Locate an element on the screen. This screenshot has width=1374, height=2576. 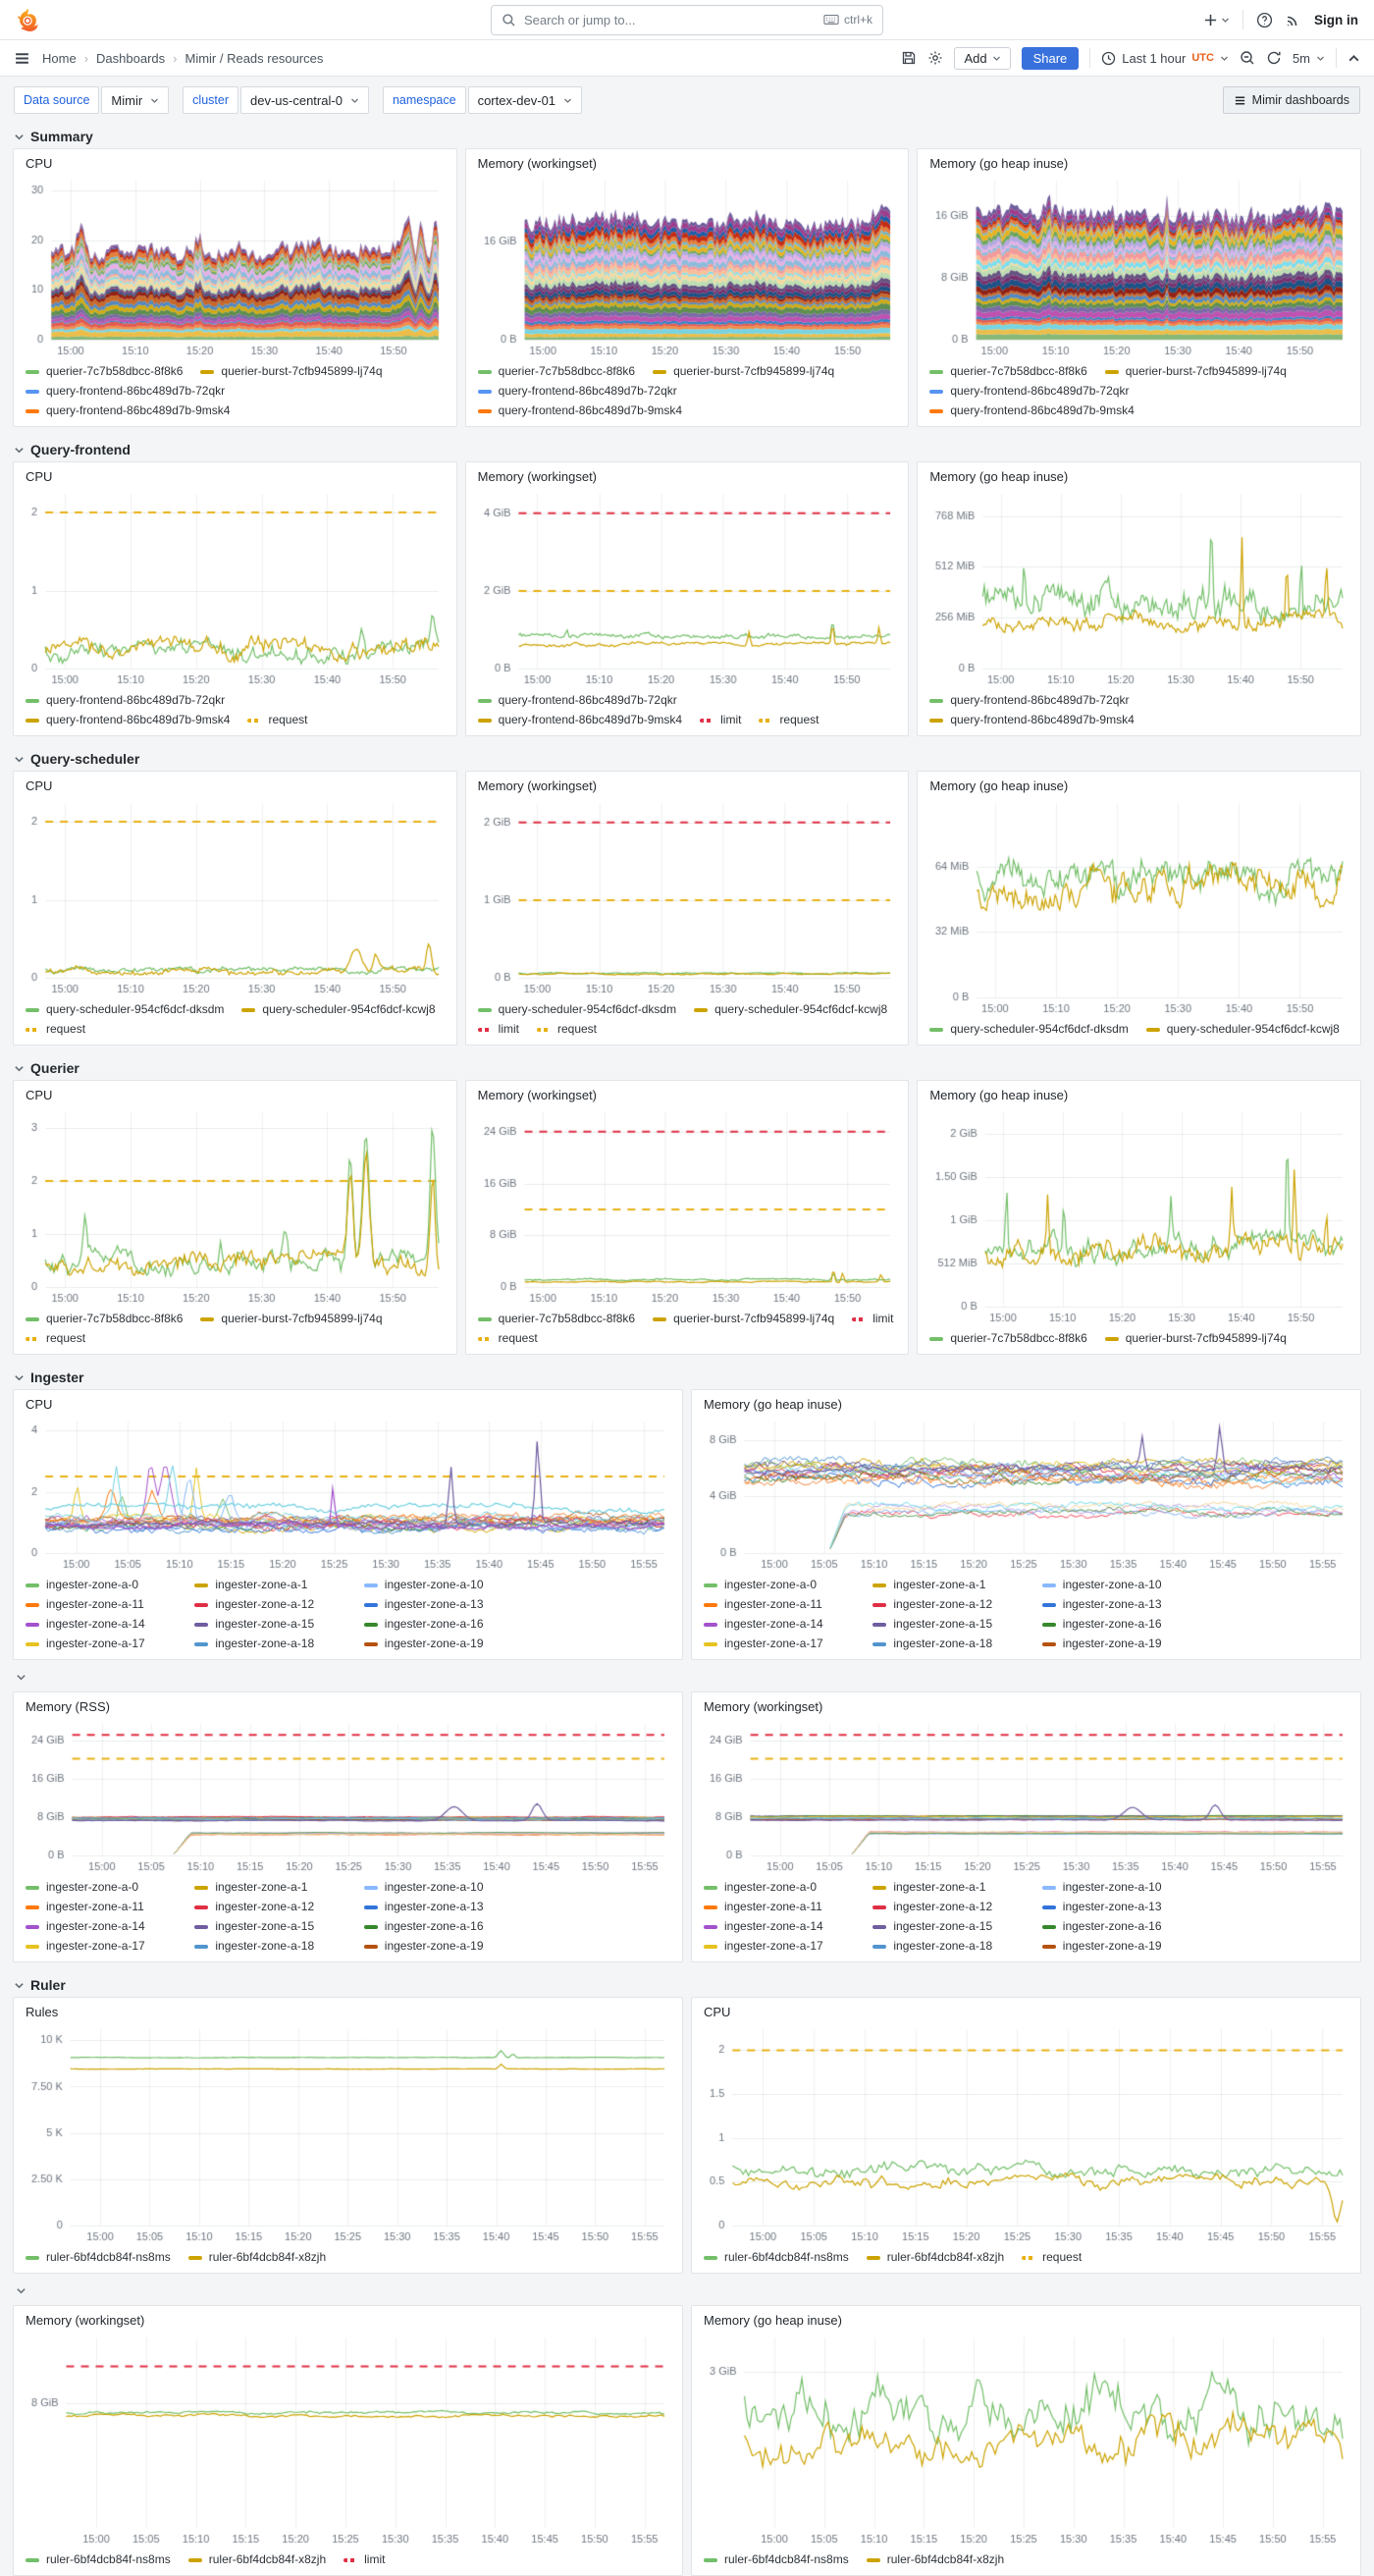
news-rss-icon is located at coordinates (1293, 19).